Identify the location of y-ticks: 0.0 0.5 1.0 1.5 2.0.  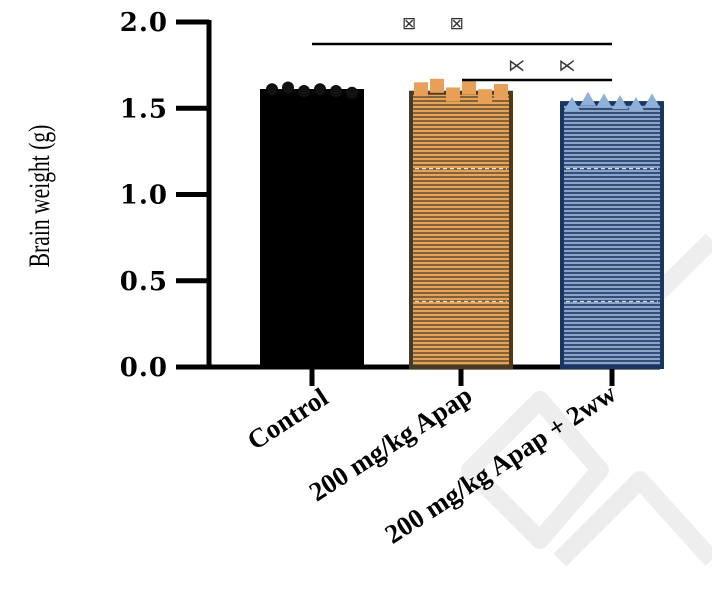
(164, 195).